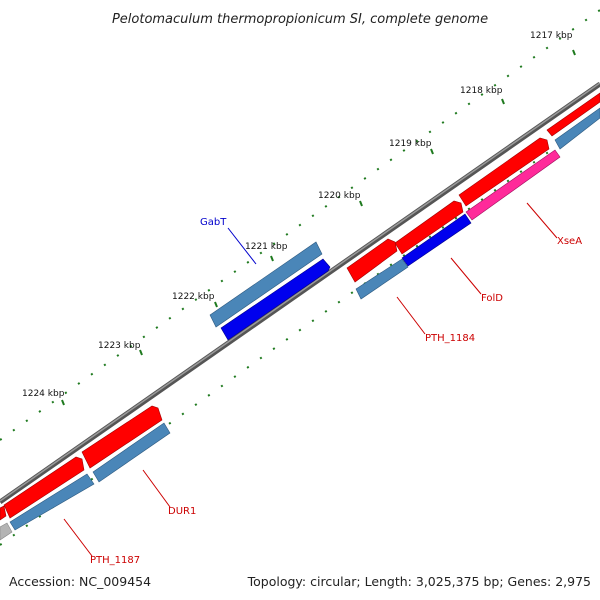 The image size is (600, 600). I want to click on scale-label: 1220 kbp, so click(339, 196).